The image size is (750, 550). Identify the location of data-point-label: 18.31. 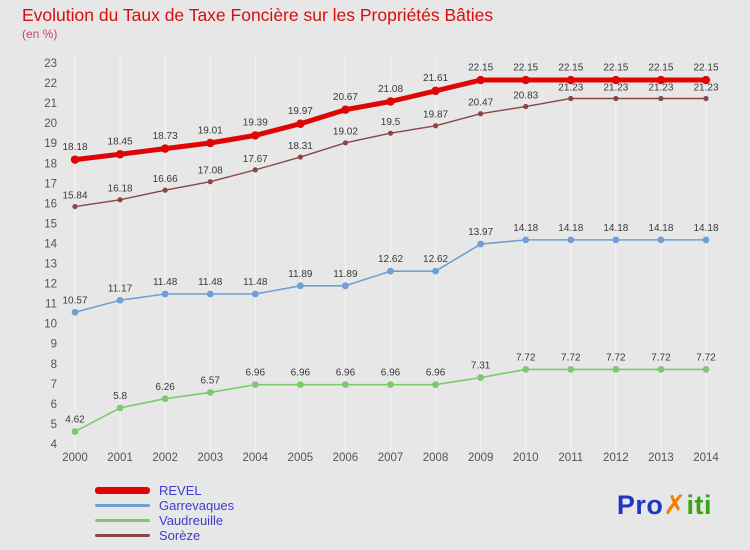
(300, 146).